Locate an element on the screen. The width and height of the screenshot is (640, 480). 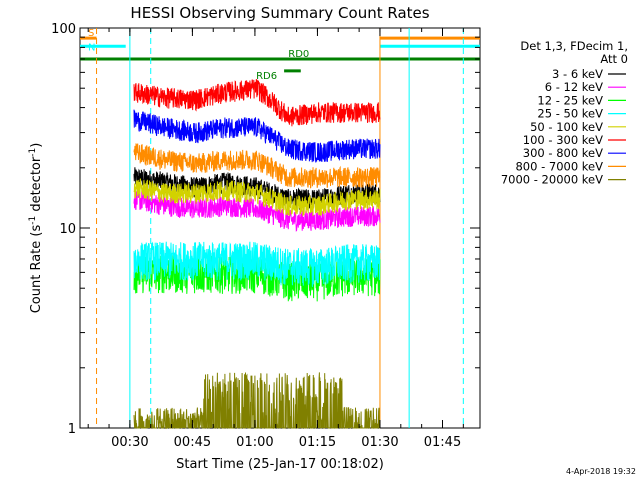
y-axis-label: Count Rate (s-1 detector-1) is located at coordinates (36, 228).